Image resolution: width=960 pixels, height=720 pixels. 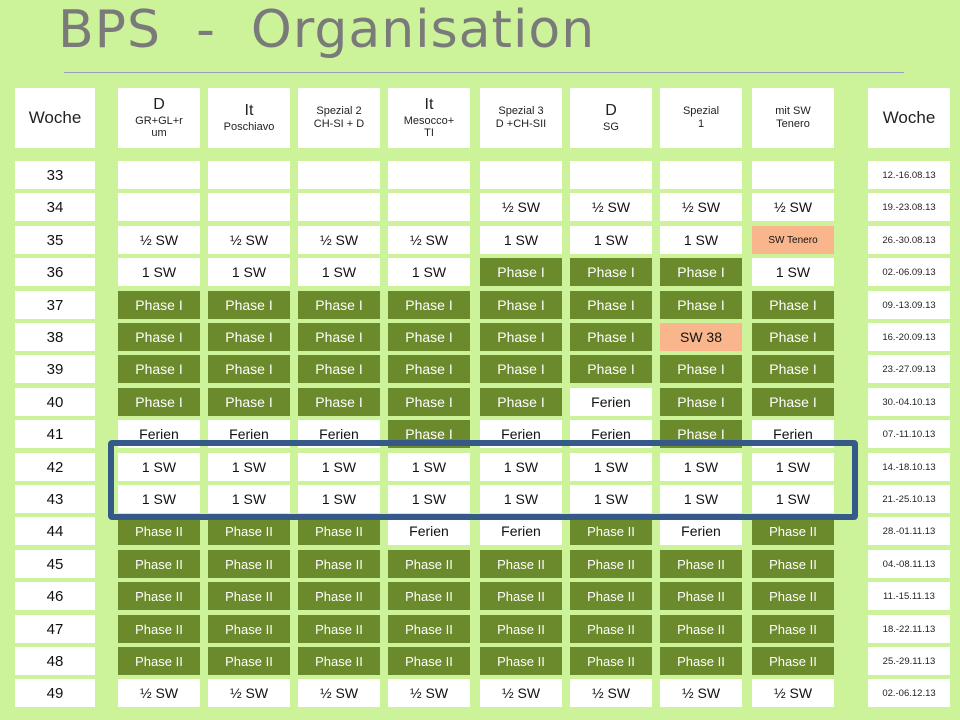 I want to click on week-number: 33, so click(x=55, y=175).